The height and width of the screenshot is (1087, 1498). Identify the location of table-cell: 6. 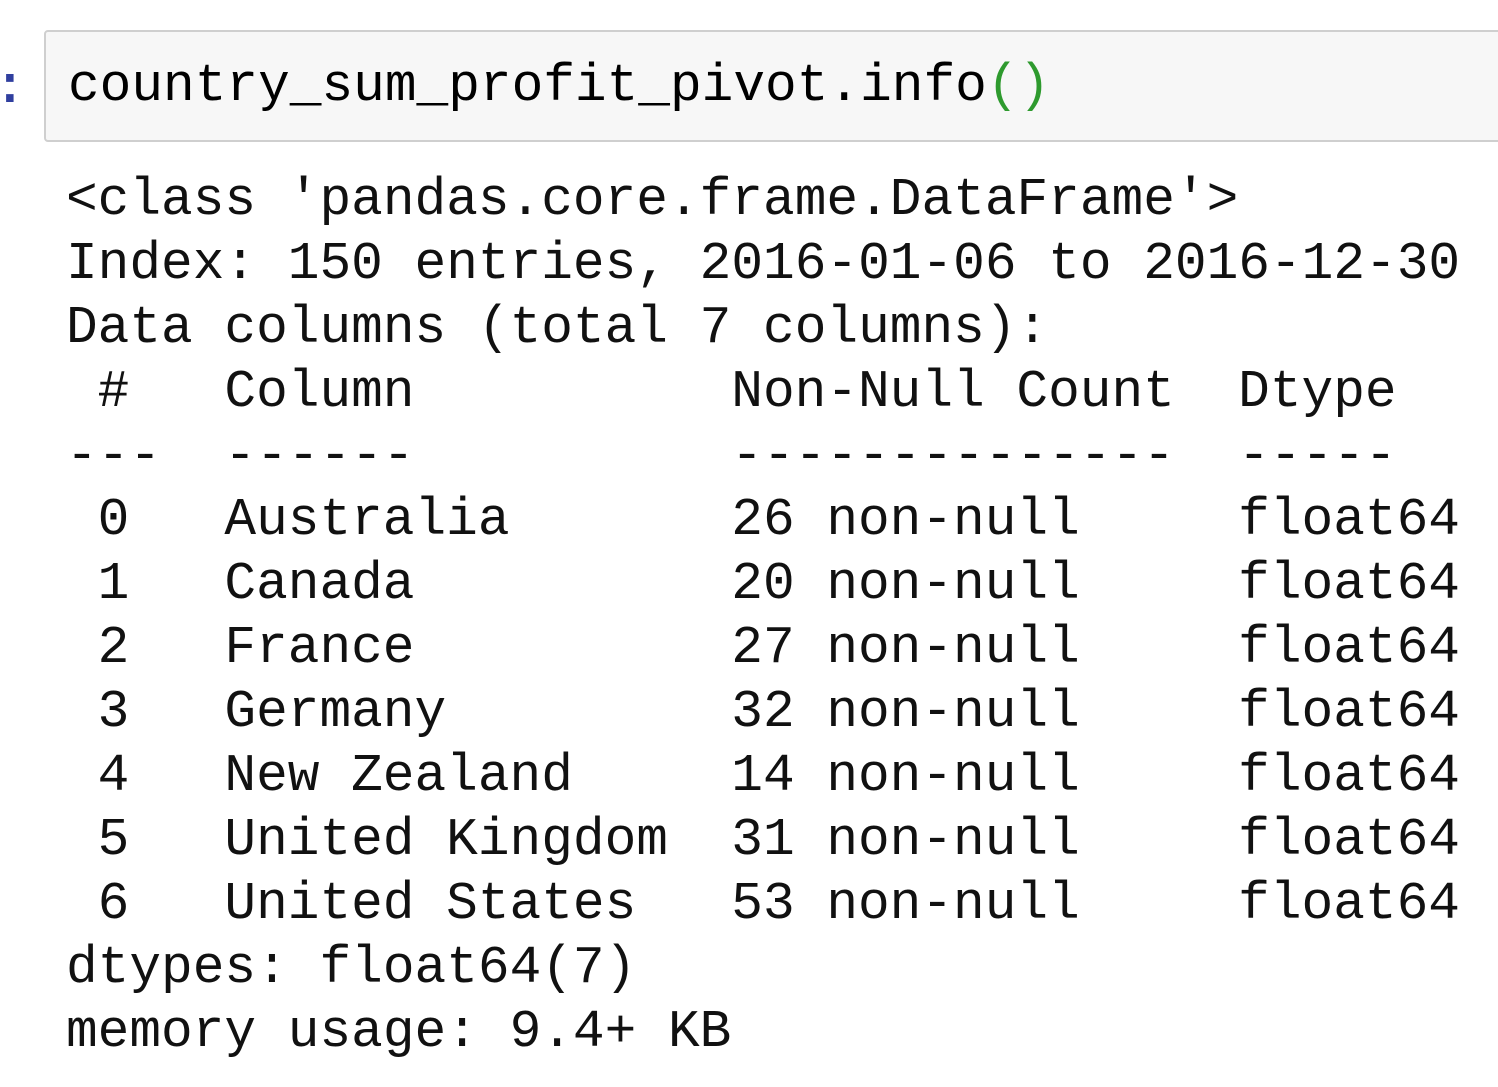
(113, 904).